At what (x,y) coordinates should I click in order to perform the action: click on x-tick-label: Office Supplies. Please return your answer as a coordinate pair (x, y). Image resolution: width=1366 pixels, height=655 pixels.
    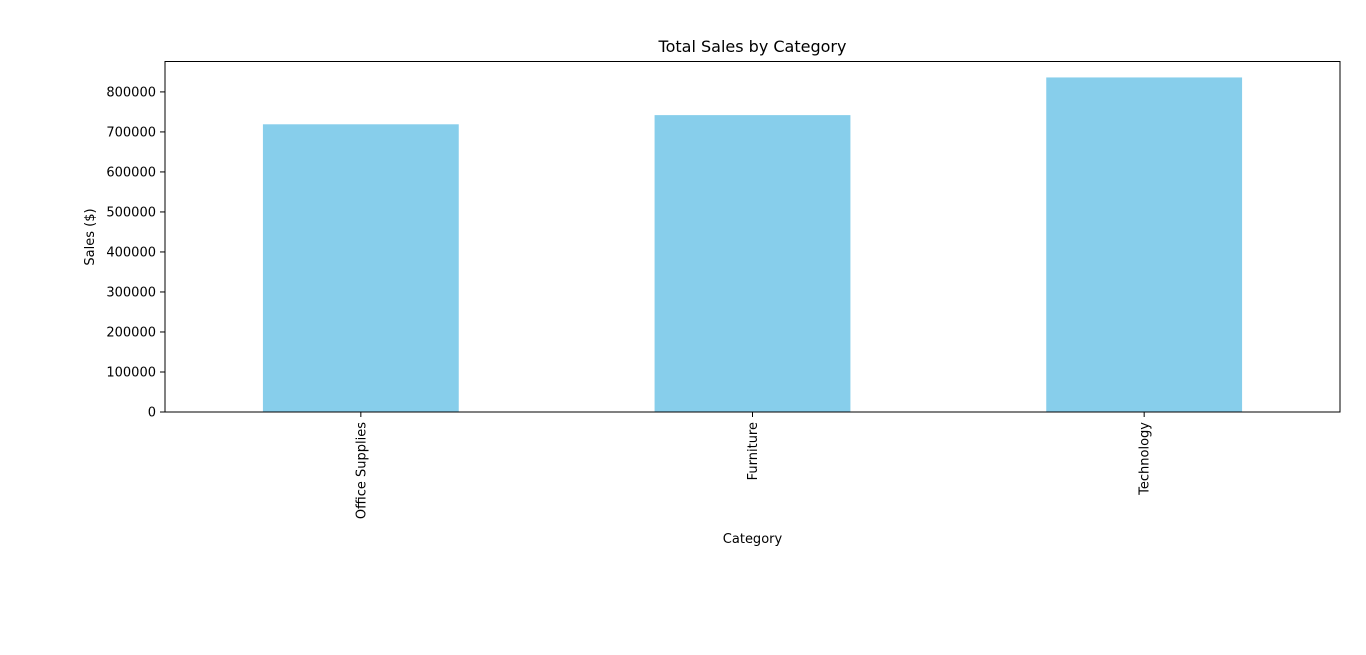
    Looking at the image, I should click on (361, 470).